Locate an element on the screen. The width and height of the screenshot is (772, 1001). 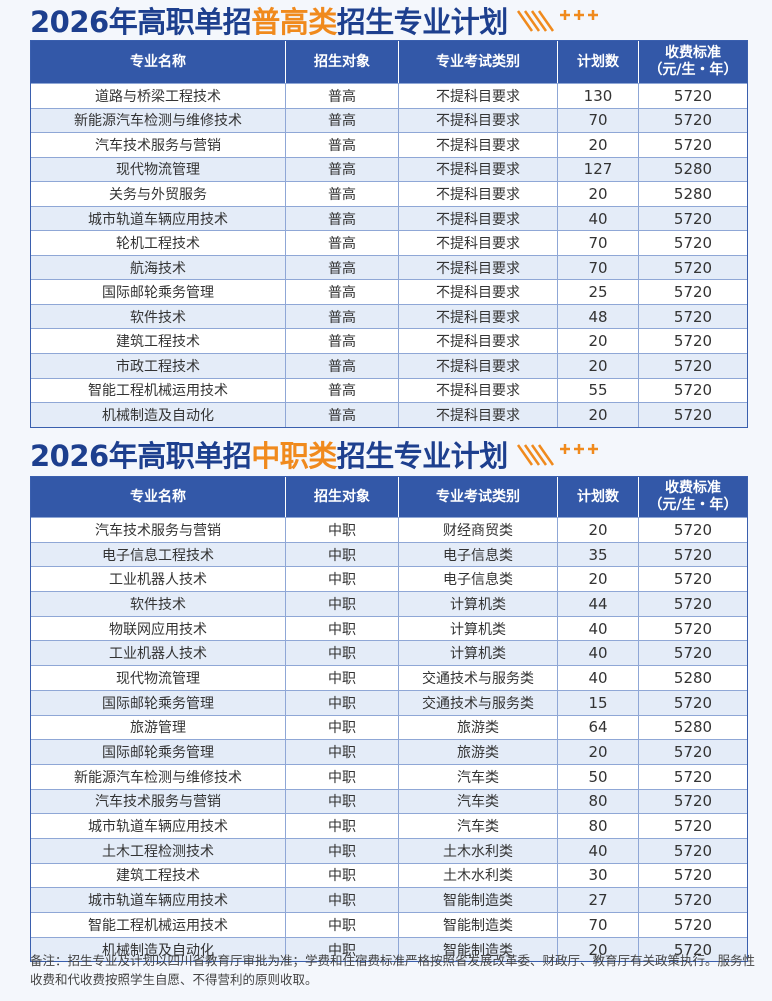
table-cell: 80 is located at coordinates (598, 826).